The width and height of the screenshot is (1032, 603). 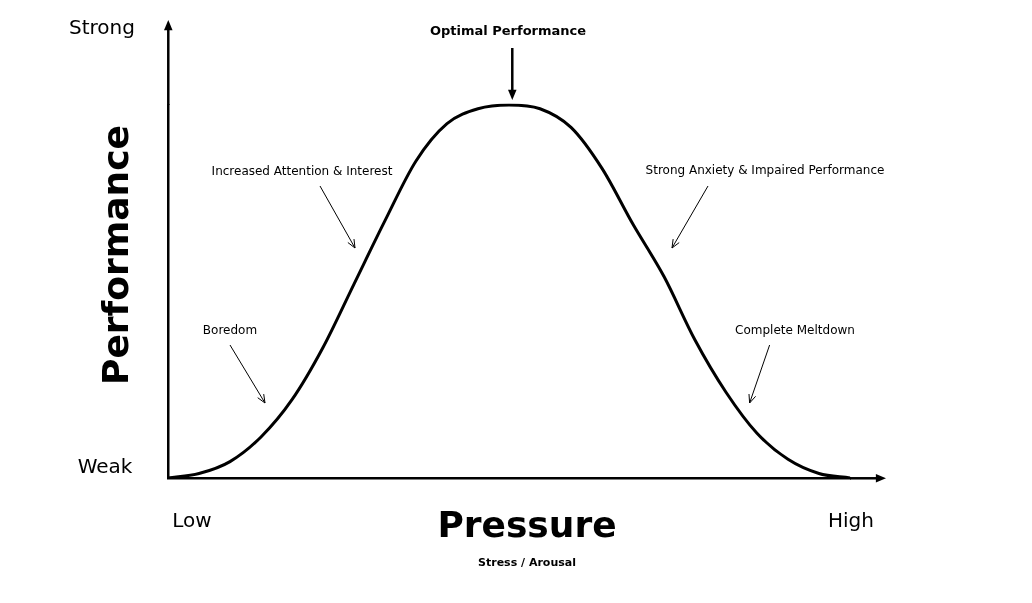 What do you see at coordinates (508, 30) in the screenshot?
I see `text: Optimal Performance` at bounding box center [508, 30].